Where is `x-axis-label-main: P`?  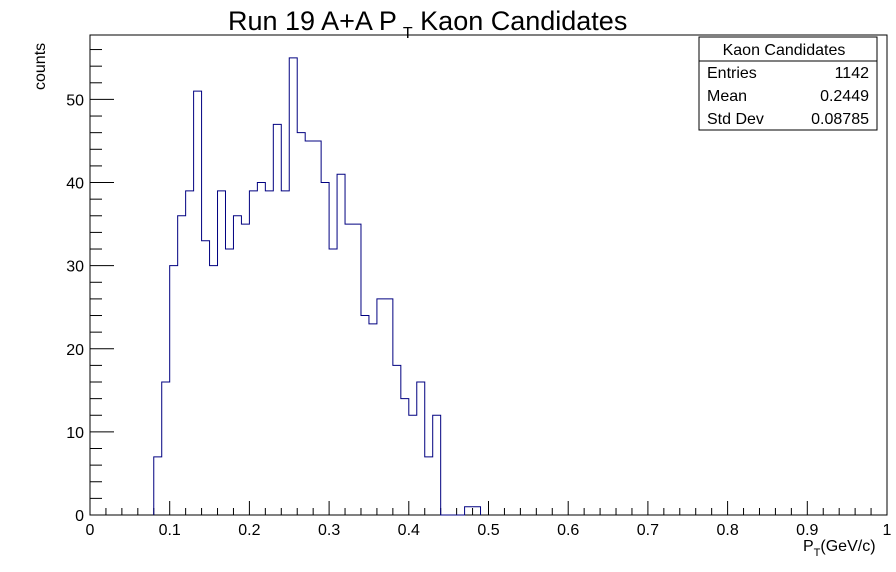 x-axis-label-main: P is located at coordinates (808, 546).